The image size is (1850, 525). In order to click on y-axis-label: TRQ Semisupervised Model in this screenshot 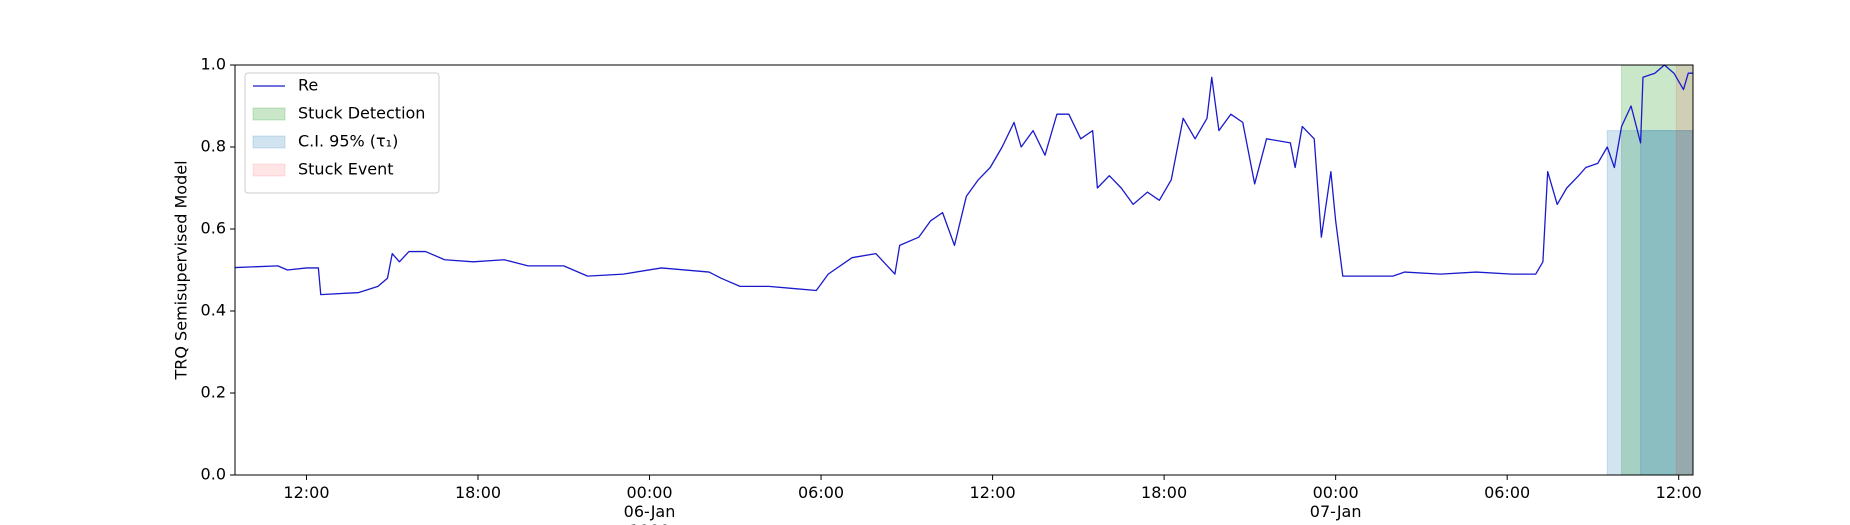, I will do `click(181, 270)`.